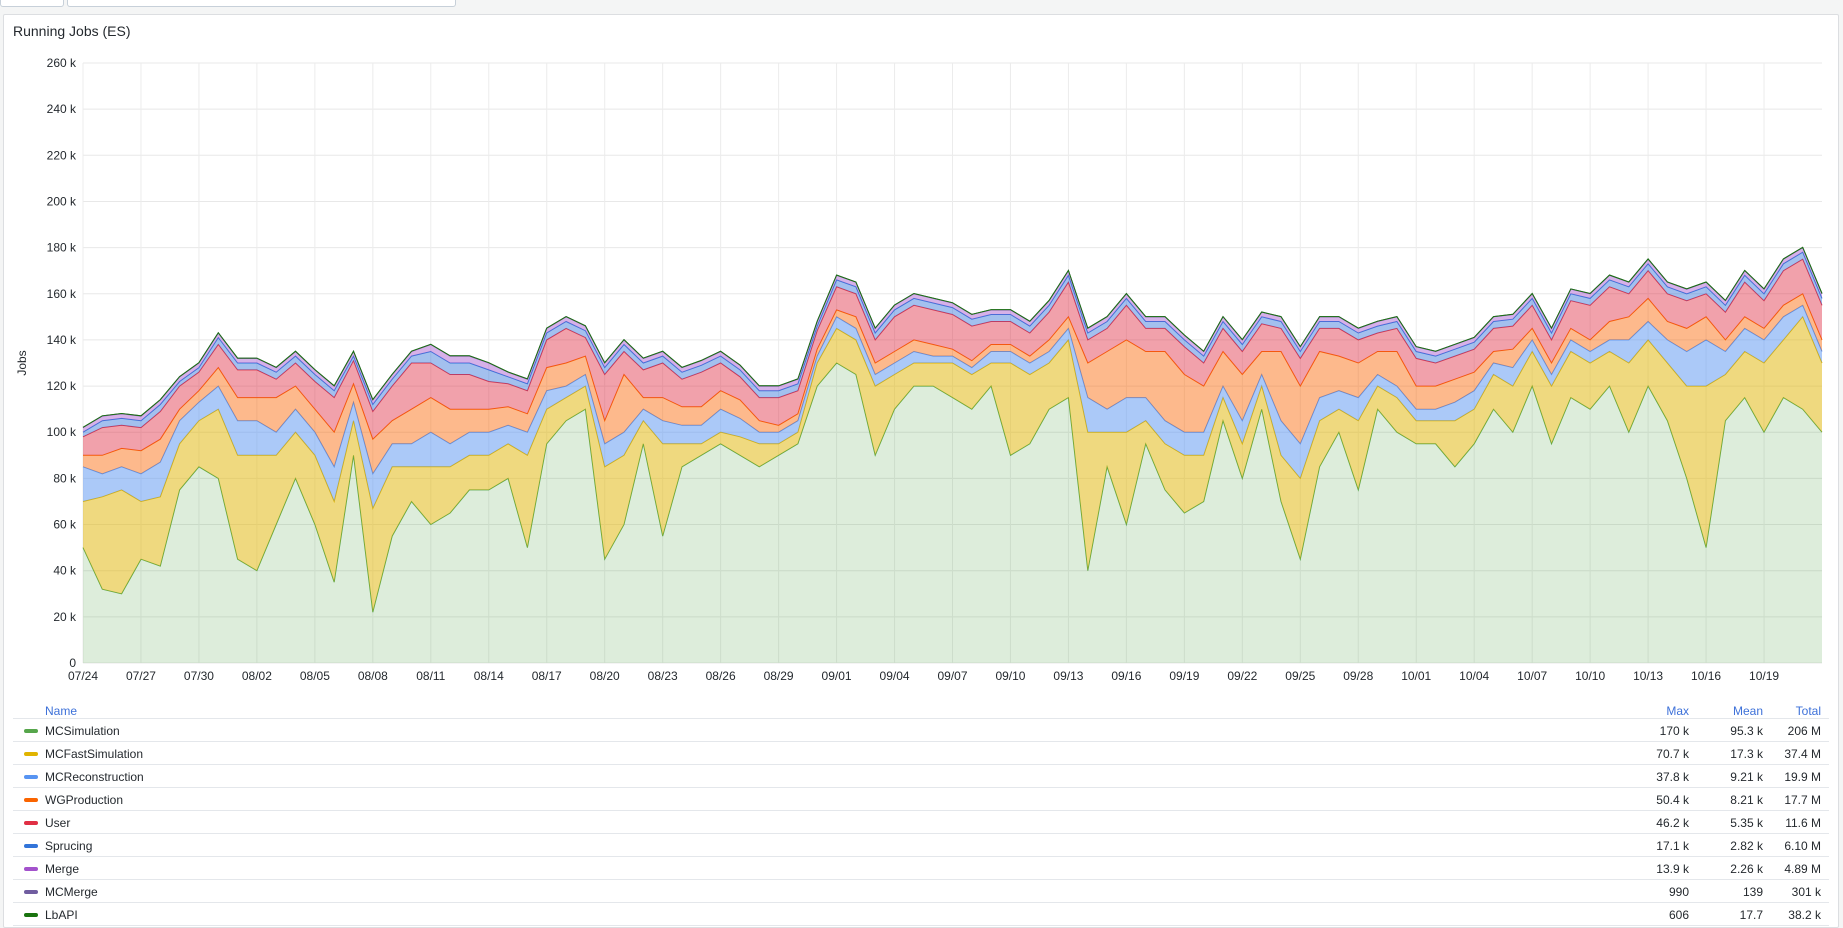  Describe the element at coordinates (1706, 676) in the screenshot. I see `x-tick-label: 10/16` at that location.